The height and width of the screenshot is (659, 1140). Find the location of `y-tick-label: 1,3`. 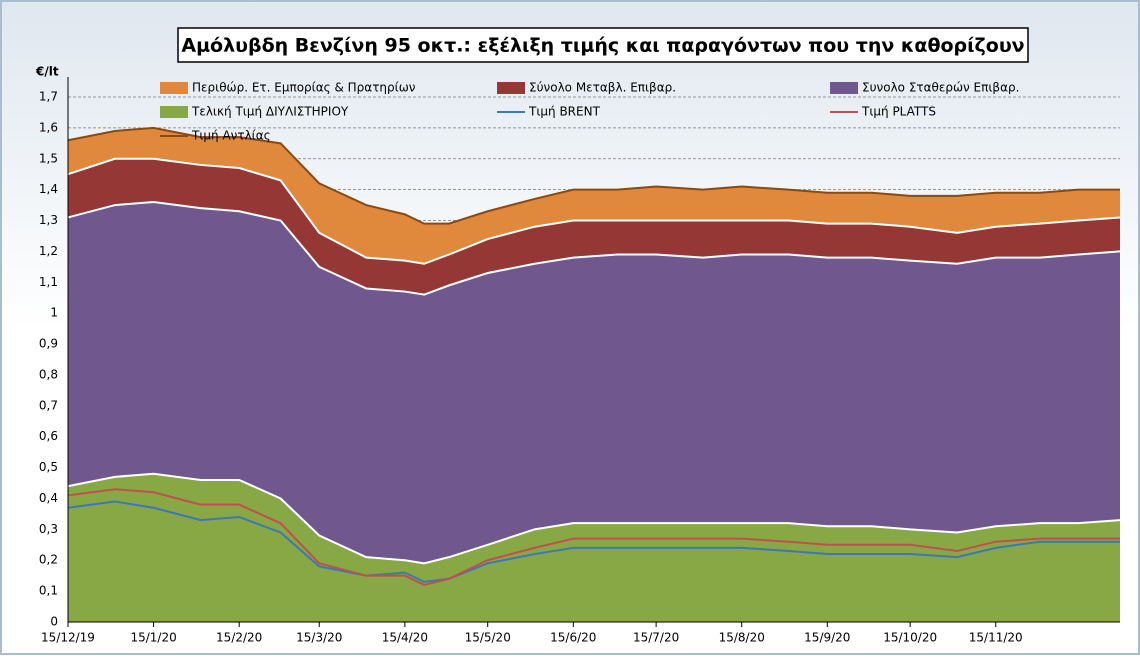

y-tick-label: 1,3 is located at coordinates (48, 220).